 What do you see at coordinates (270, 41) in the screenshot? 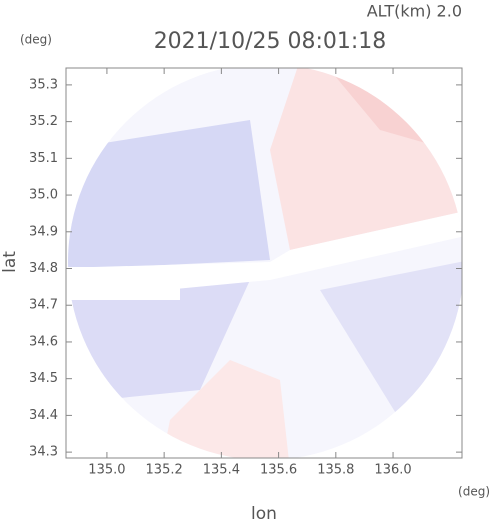
I see `chart-title: 2021/10/25 08:01:18` at bounding box center [270, 41].